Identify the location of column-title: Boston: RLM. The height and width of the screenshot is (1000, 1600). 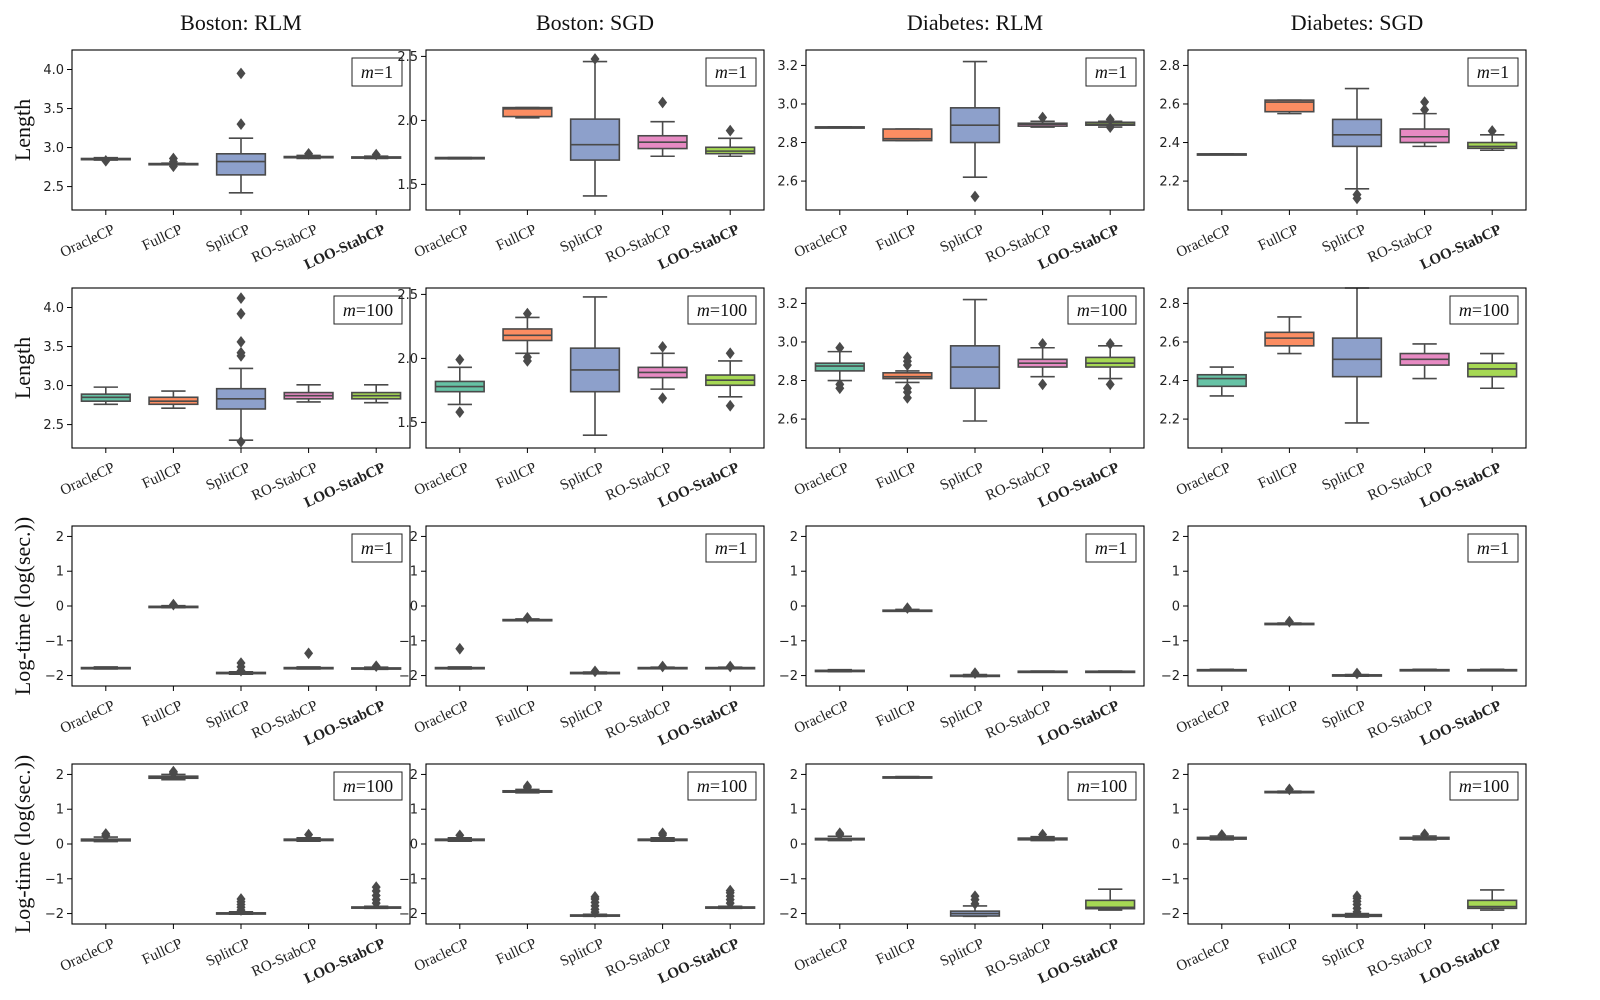
(241, 22).